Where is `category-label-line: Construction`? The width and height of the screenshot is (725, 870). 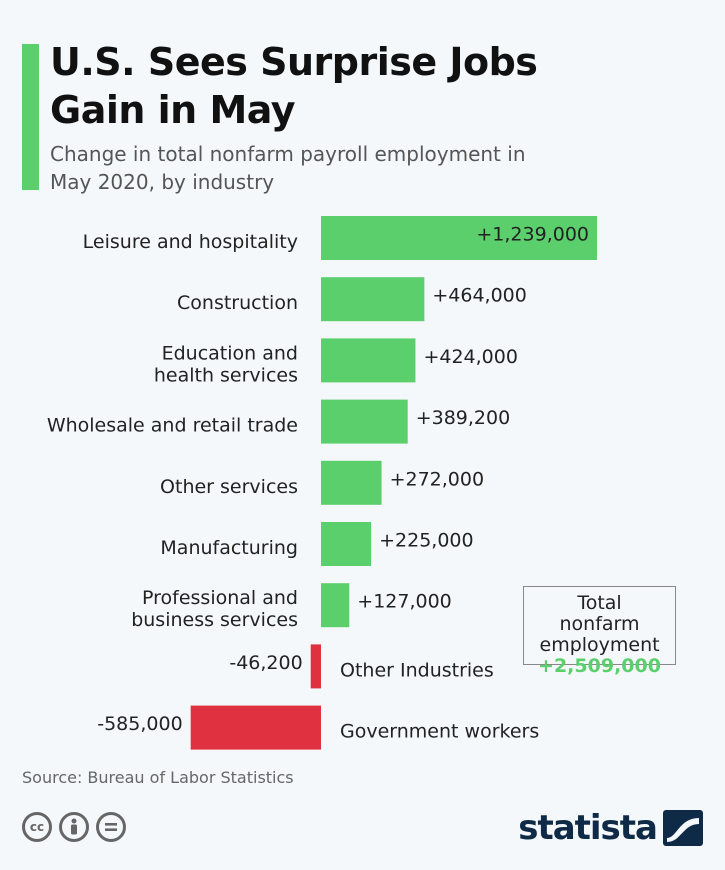
category-label-line: Construction is located at coordinates (237, 303).